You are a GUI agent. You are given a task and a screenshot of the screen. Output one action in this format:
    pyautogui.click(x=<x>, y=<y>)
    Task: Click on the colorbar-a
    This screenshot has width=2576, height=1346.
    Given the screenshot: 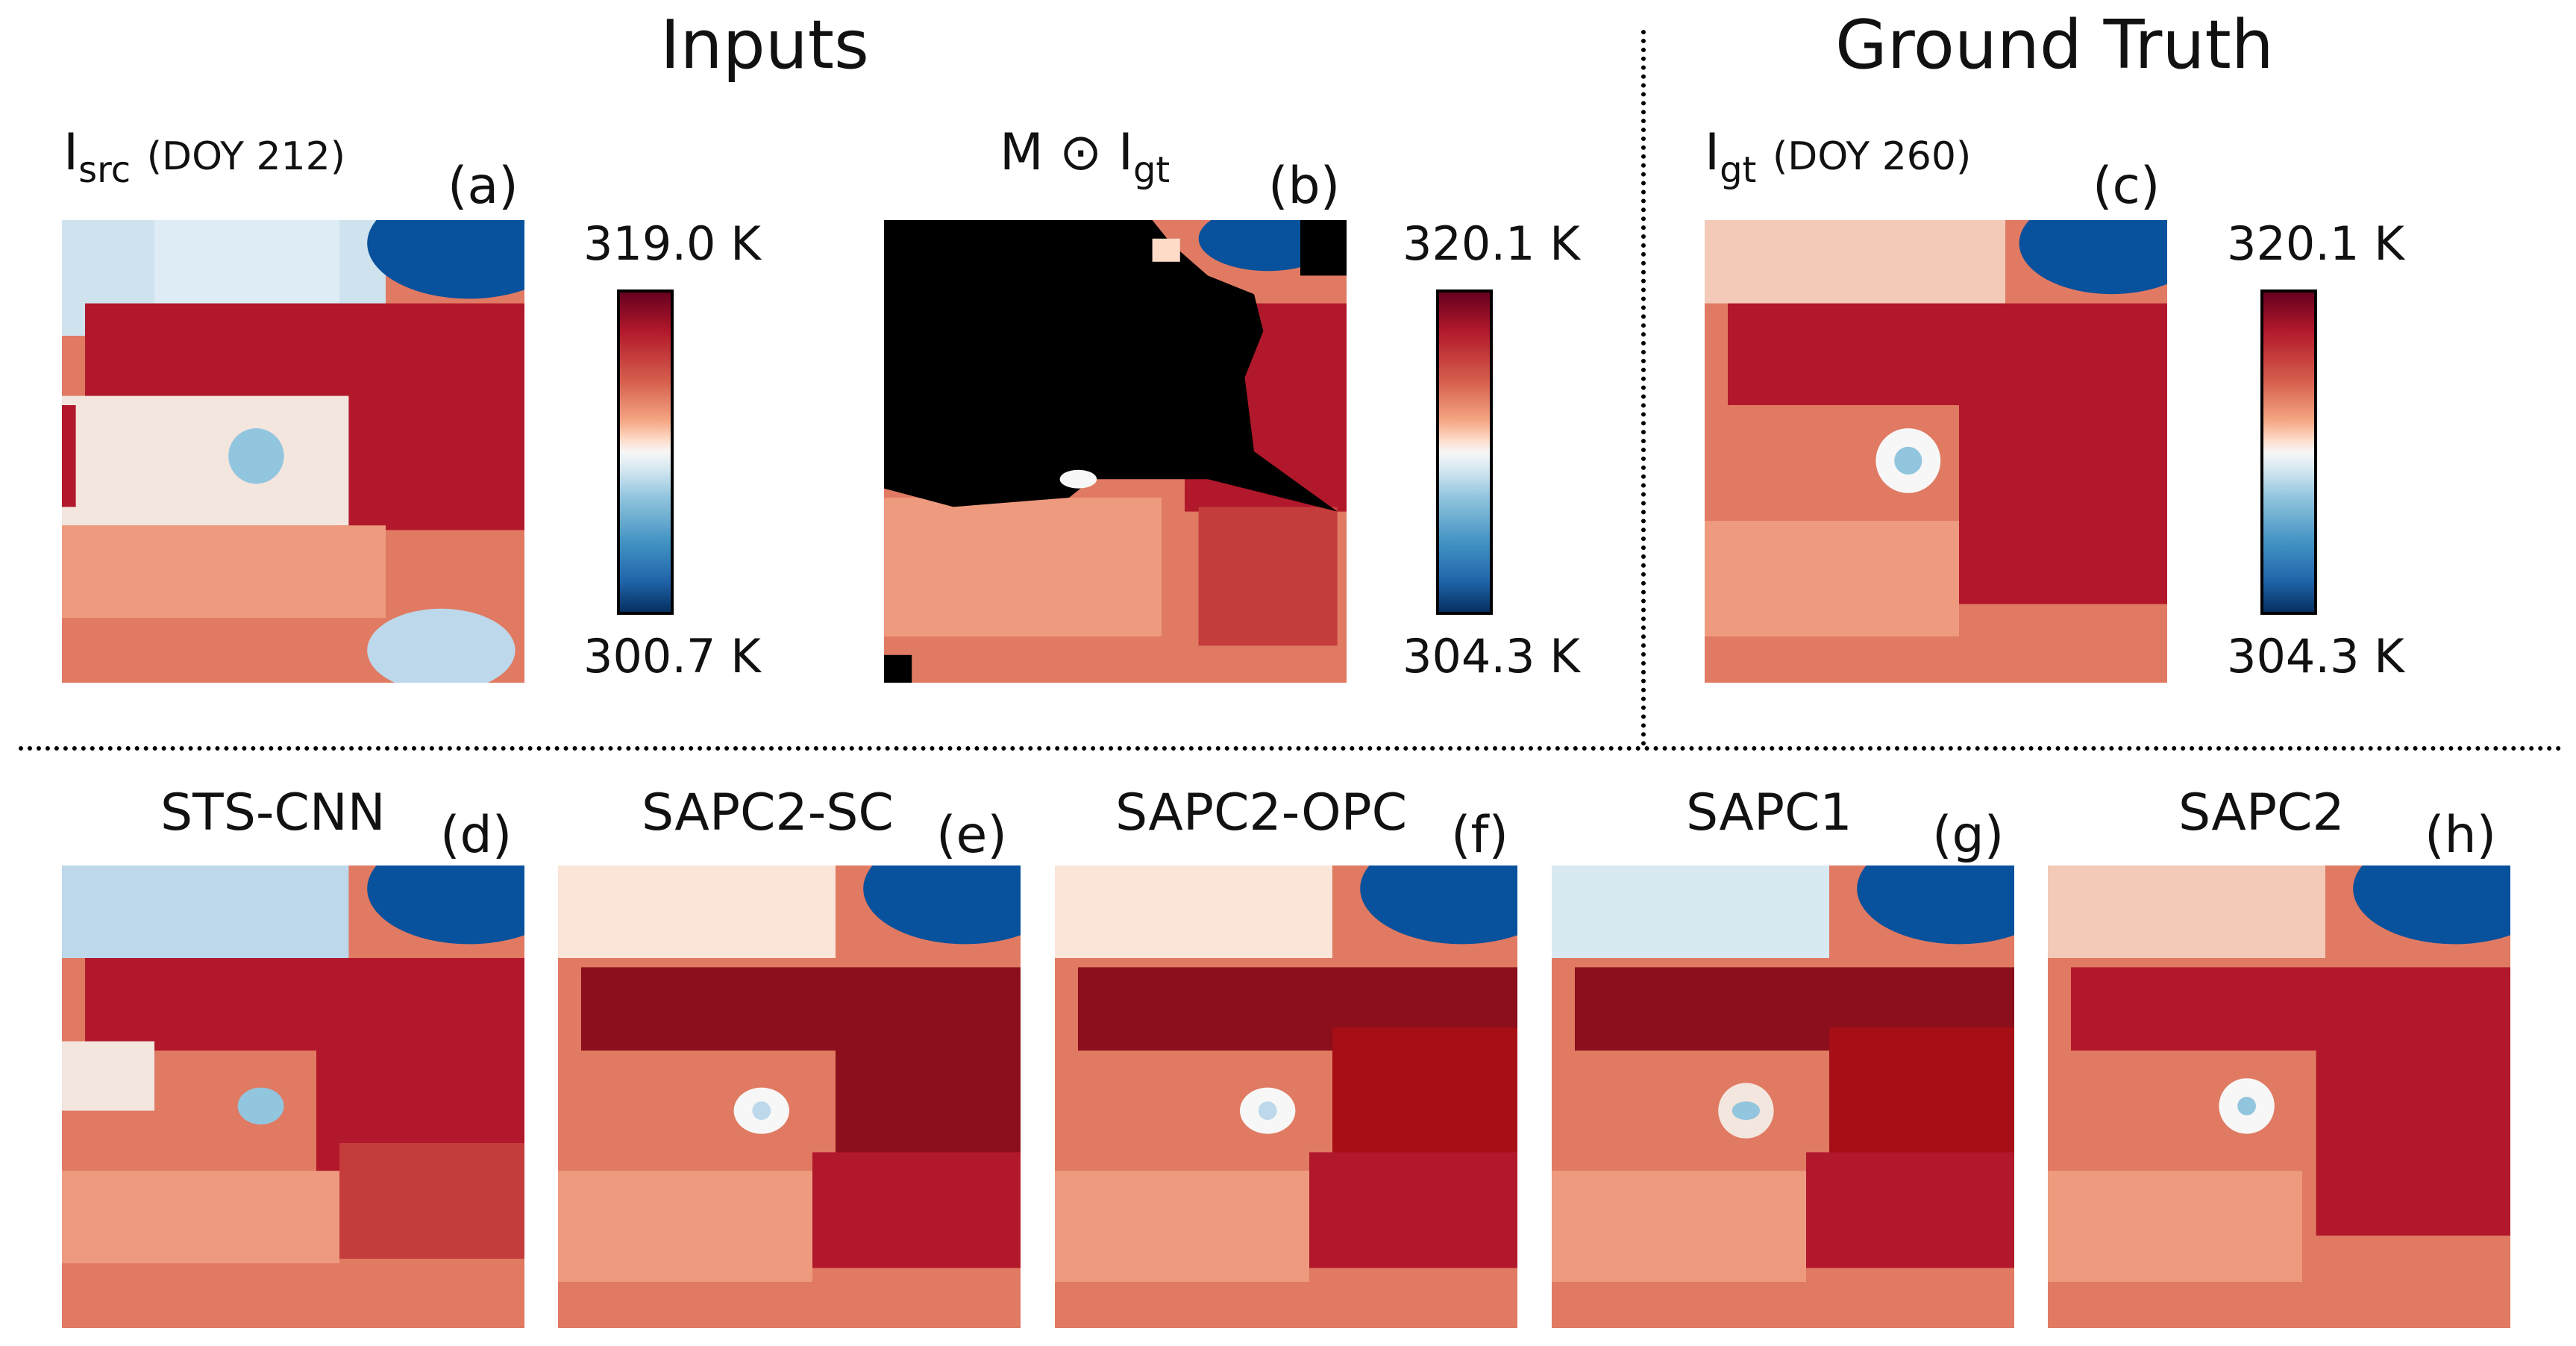 What is the action you would take?
    pyautogui.click(x=645, y=452)
    